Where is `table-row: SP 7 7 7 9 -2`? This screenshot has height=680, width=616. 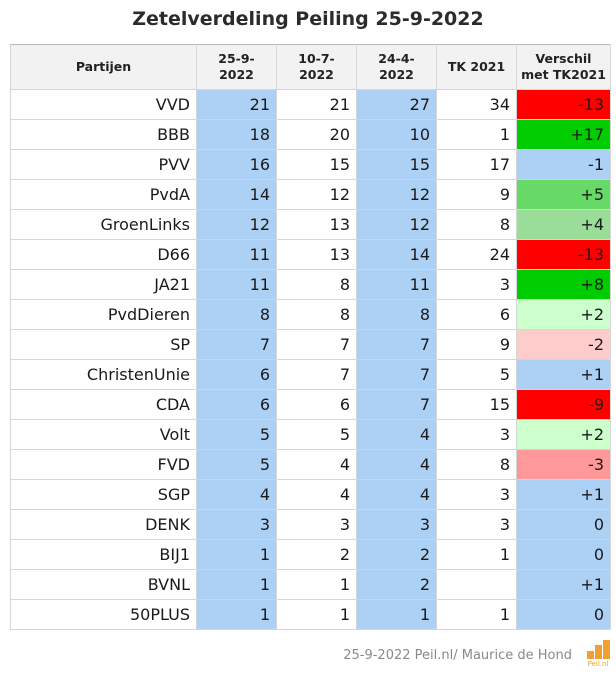
table-row: SP 7 7 7 9 -2 is located at coordinates (310, 344).